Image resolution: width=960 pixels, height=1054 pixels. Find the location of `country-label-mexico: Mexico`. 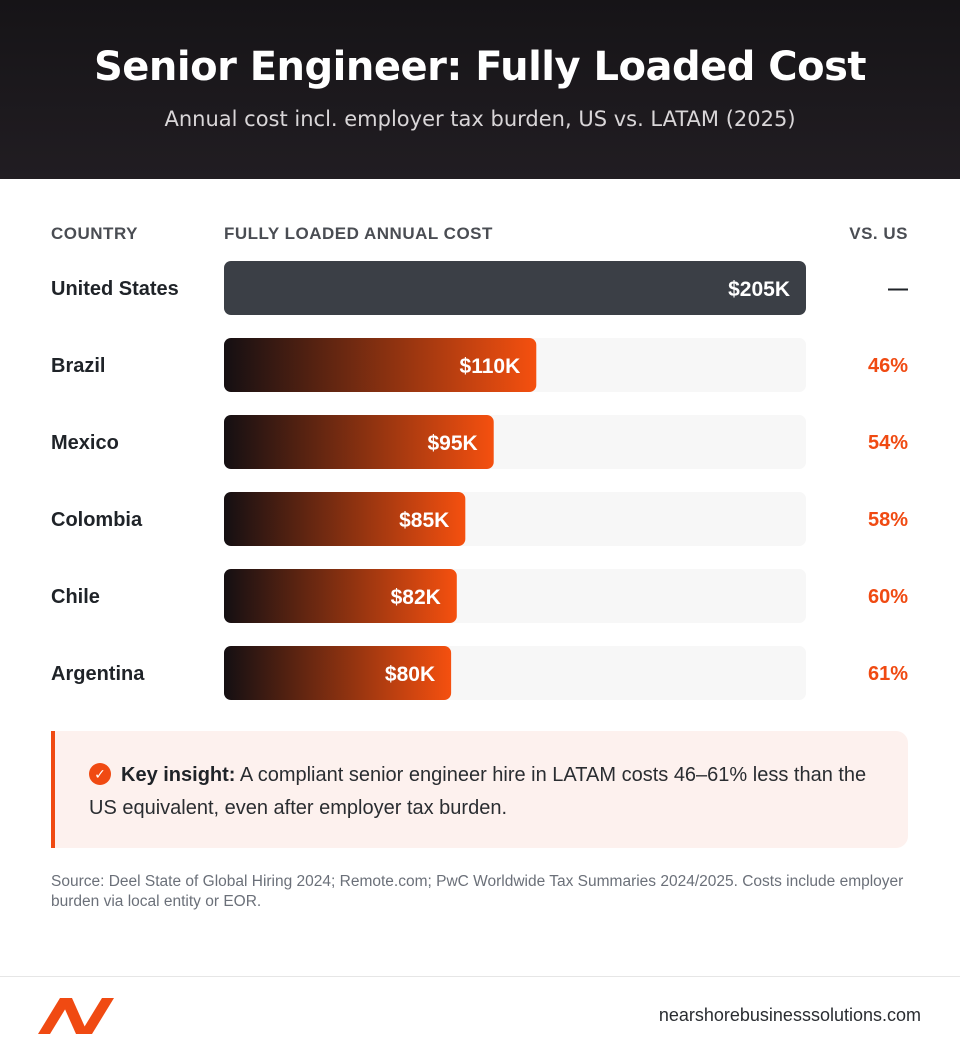

country-label-mexico: Mexico is located at coordinates (85, 443).